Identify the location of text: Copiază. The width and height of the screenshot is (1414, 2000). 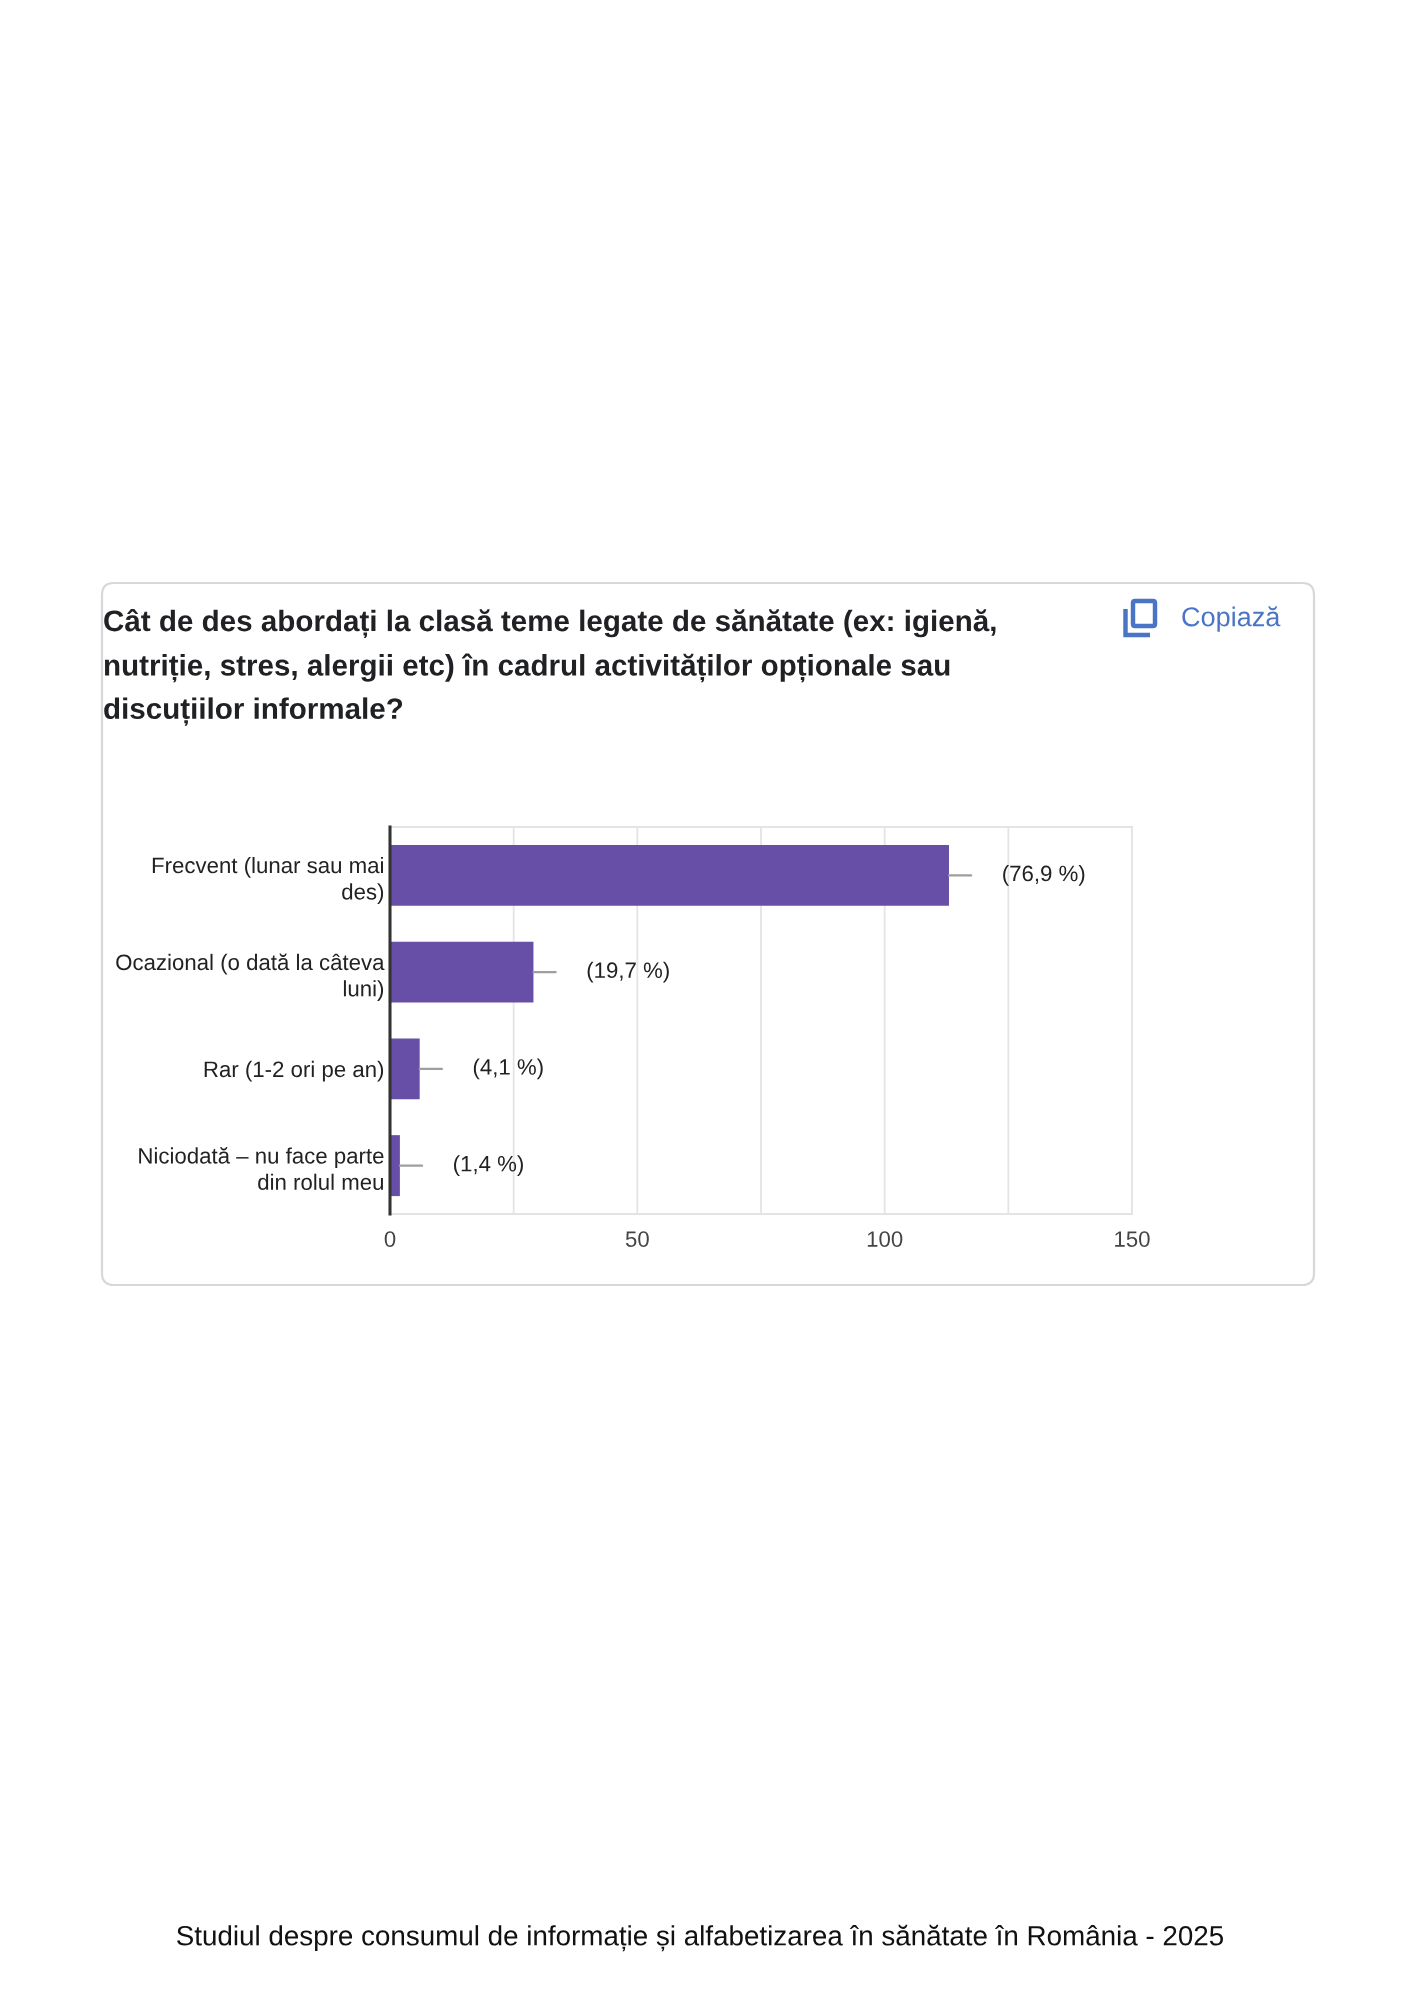
(1231, 619).